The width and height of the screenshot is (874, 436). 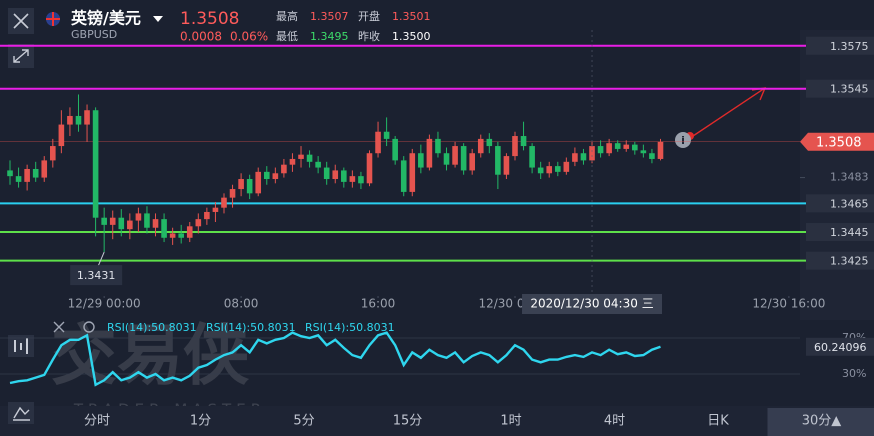 What do you see at coordinates (854, 373) in the screenshot?
I see `y-tick-label: 30%` at bounding box center [854, 373].